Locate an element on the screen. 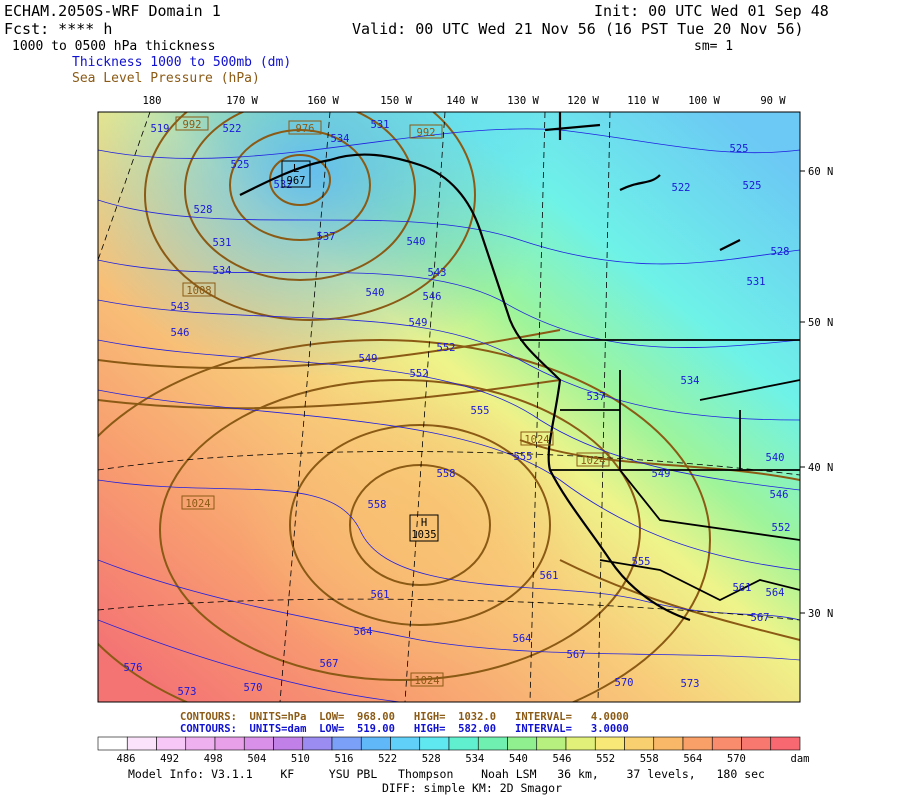  forecast-hour: Fcst: **** h is located at coordinates (58, 29).